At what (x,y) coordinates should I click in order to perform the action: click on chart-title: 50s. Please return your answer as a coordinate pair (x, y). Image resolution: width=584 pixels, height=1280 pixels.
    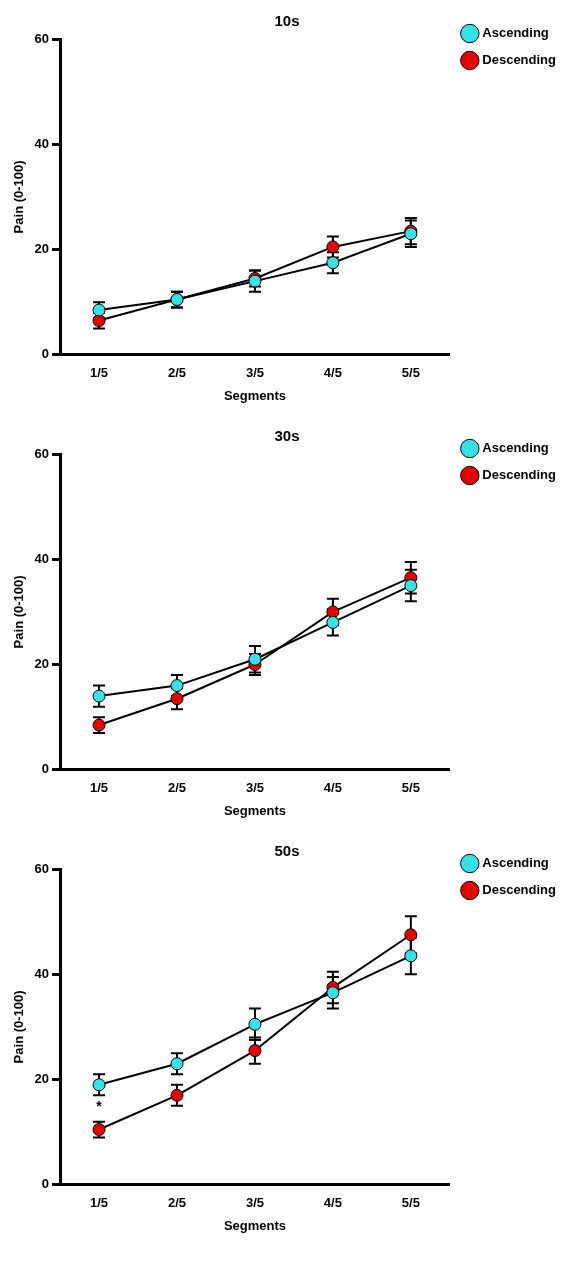
    Looking at the image, I should click on (287, 851).